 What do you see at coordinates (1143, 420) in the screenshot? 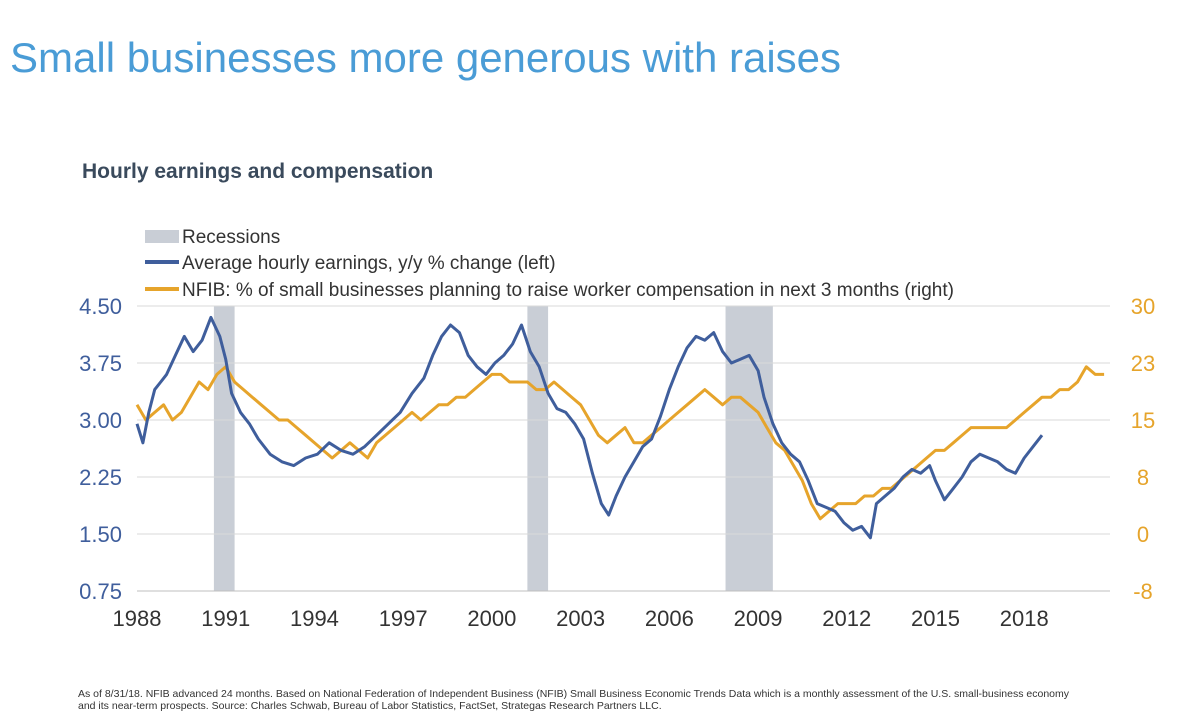
I see `y-right-tick-label: 15` at bounding box center [1143, 420].